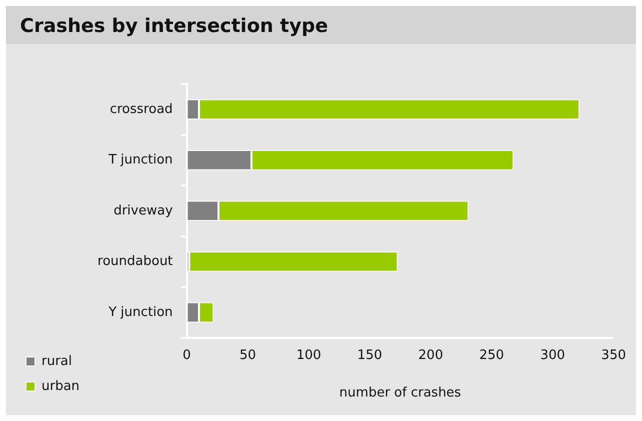  What do you see at coordinates (369, 355) in the screenshot?
I see `x-tick-label: 150` at bounding box center [369, 355].